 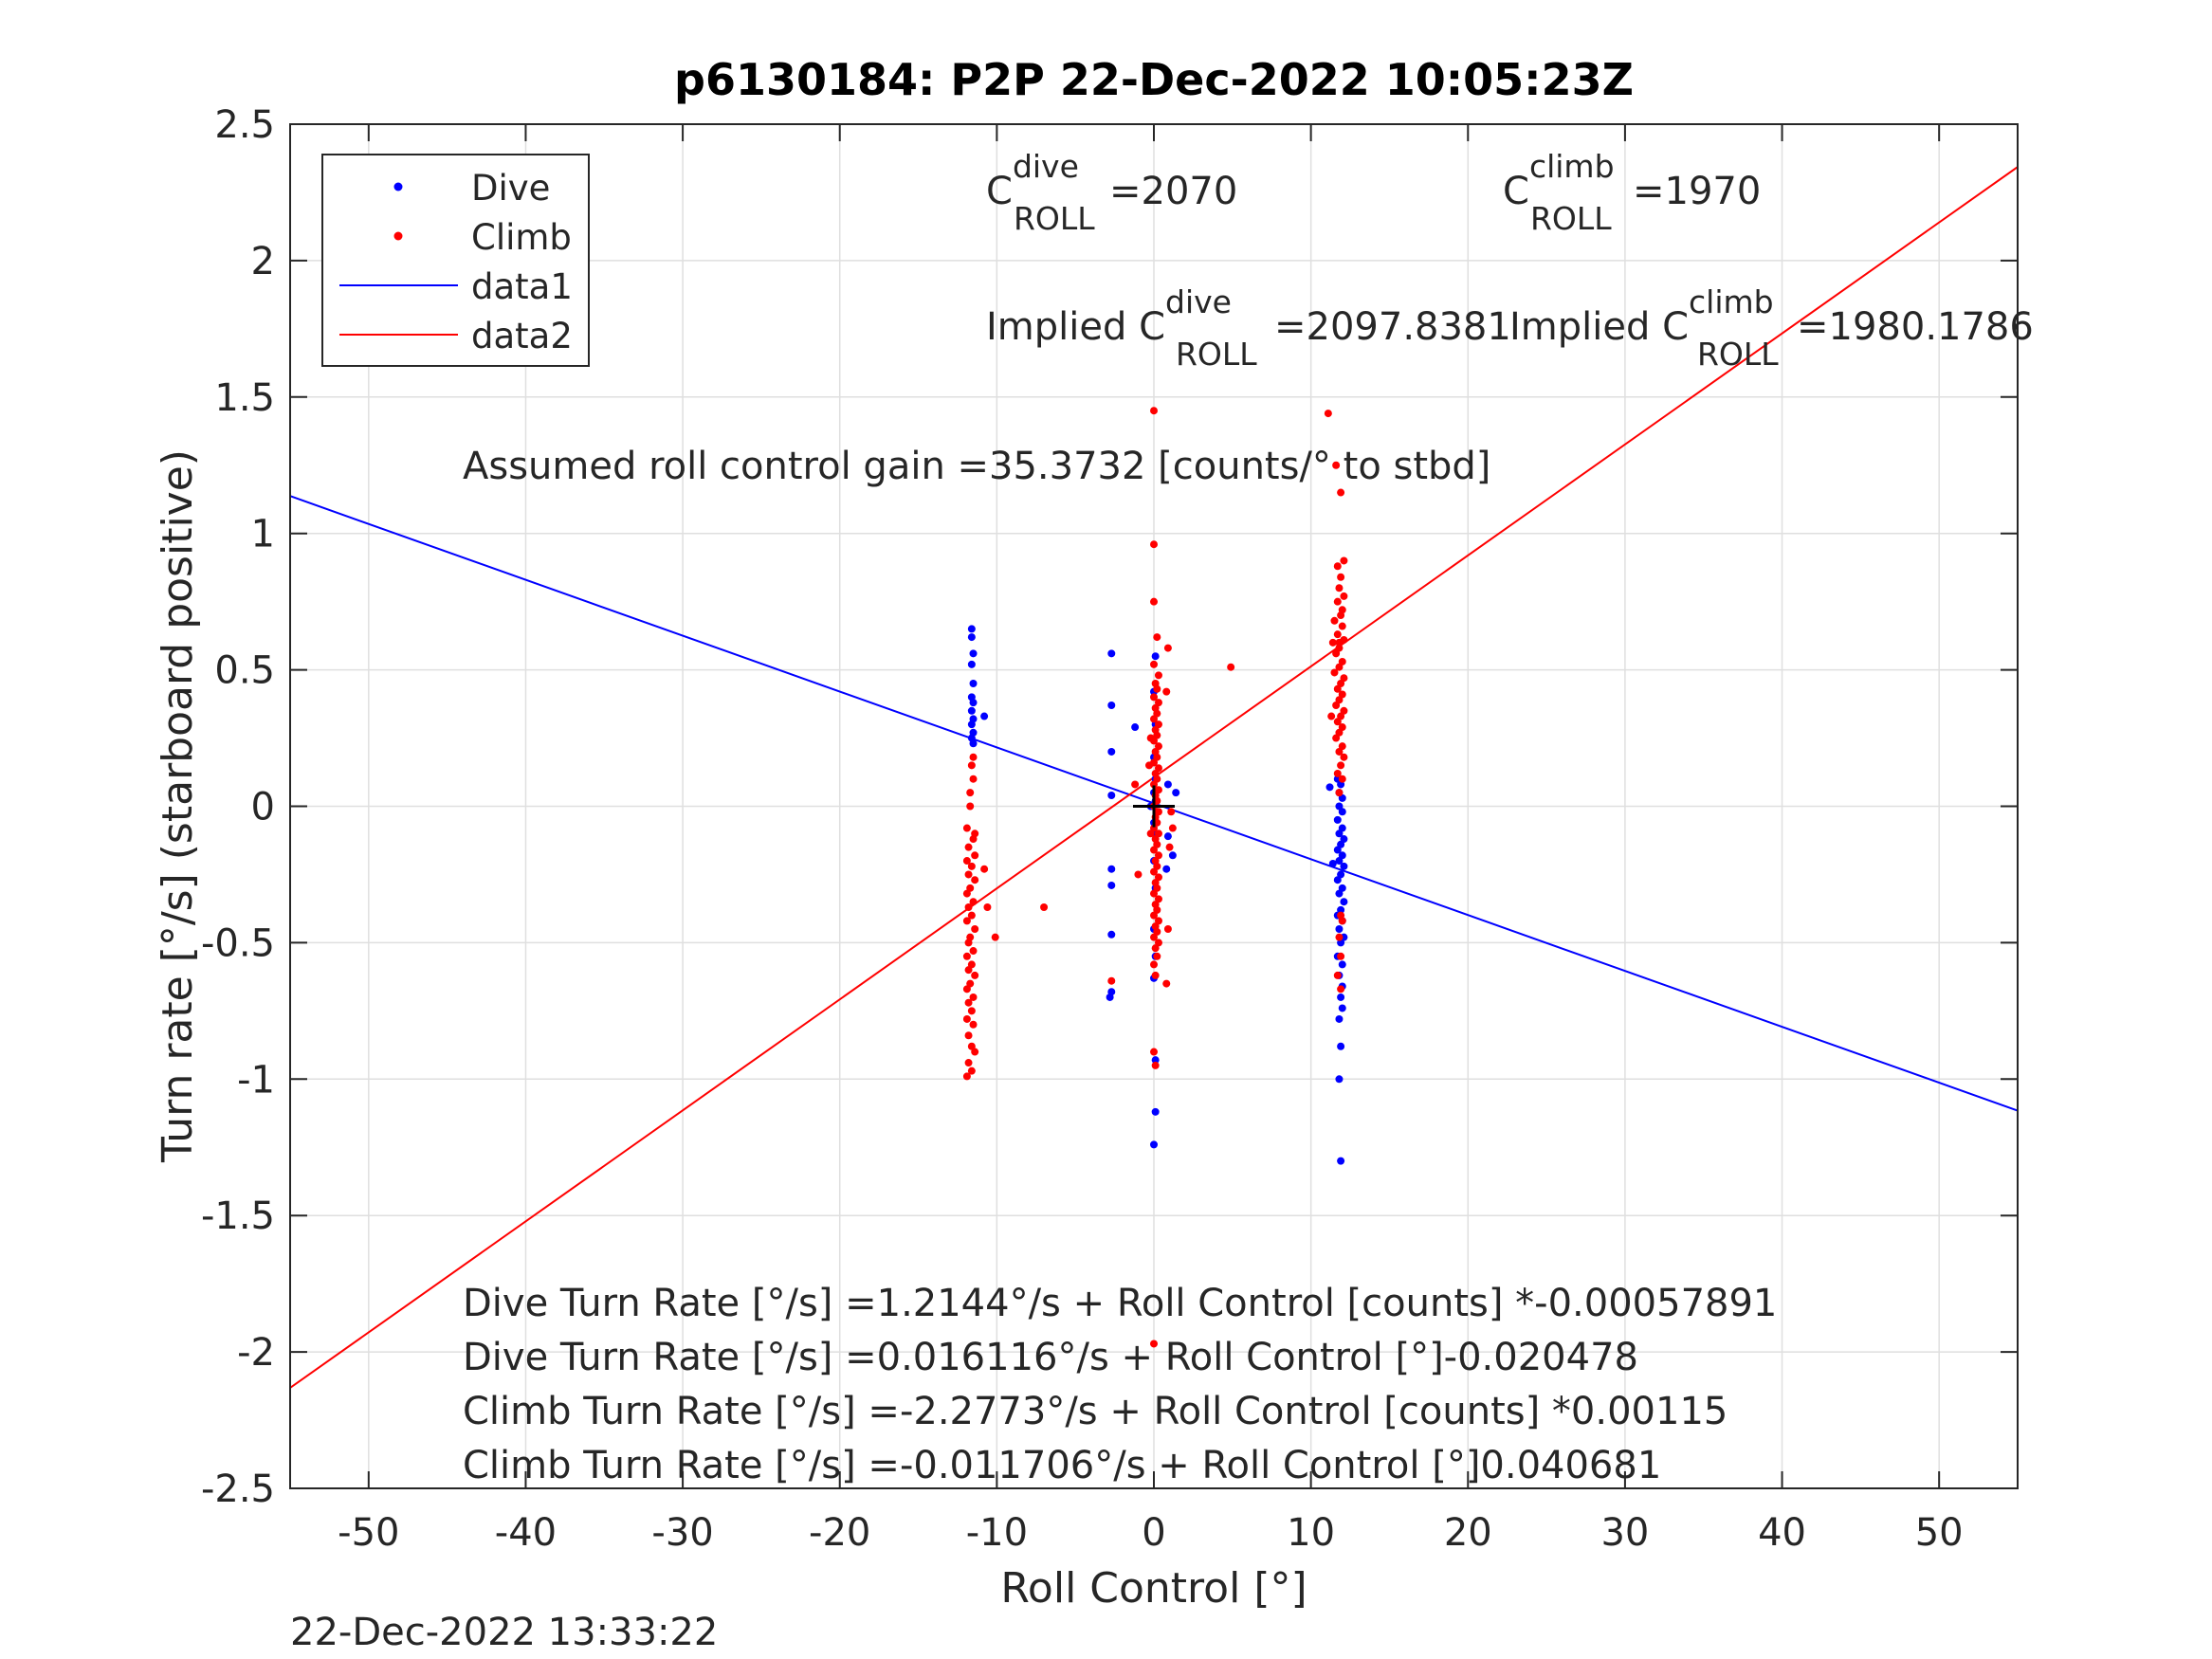 I want to click on legend: Dive Climb data1 data2, so click(x=455, y=260).